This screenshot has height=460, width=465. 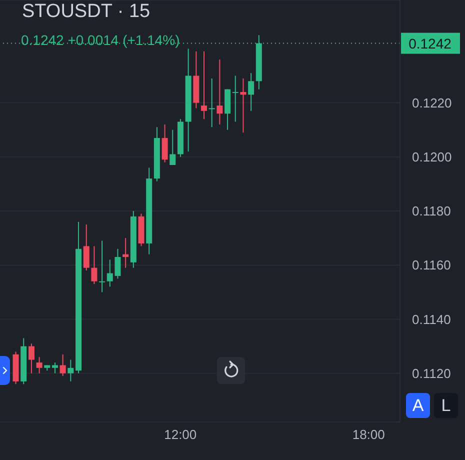 I want to click on toggle-button: L, so click(x=446, y=405).